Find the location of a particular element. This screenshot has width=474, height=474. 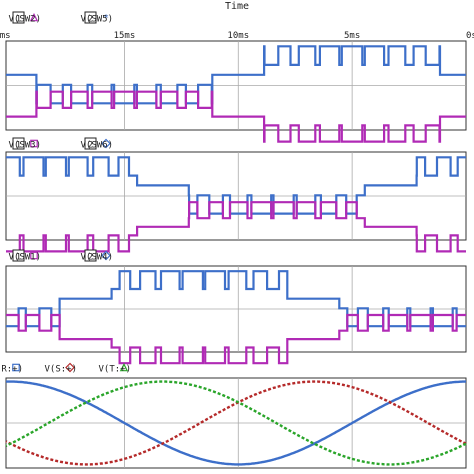

time-tick-label: 0s is located at coordinates (470, 36).